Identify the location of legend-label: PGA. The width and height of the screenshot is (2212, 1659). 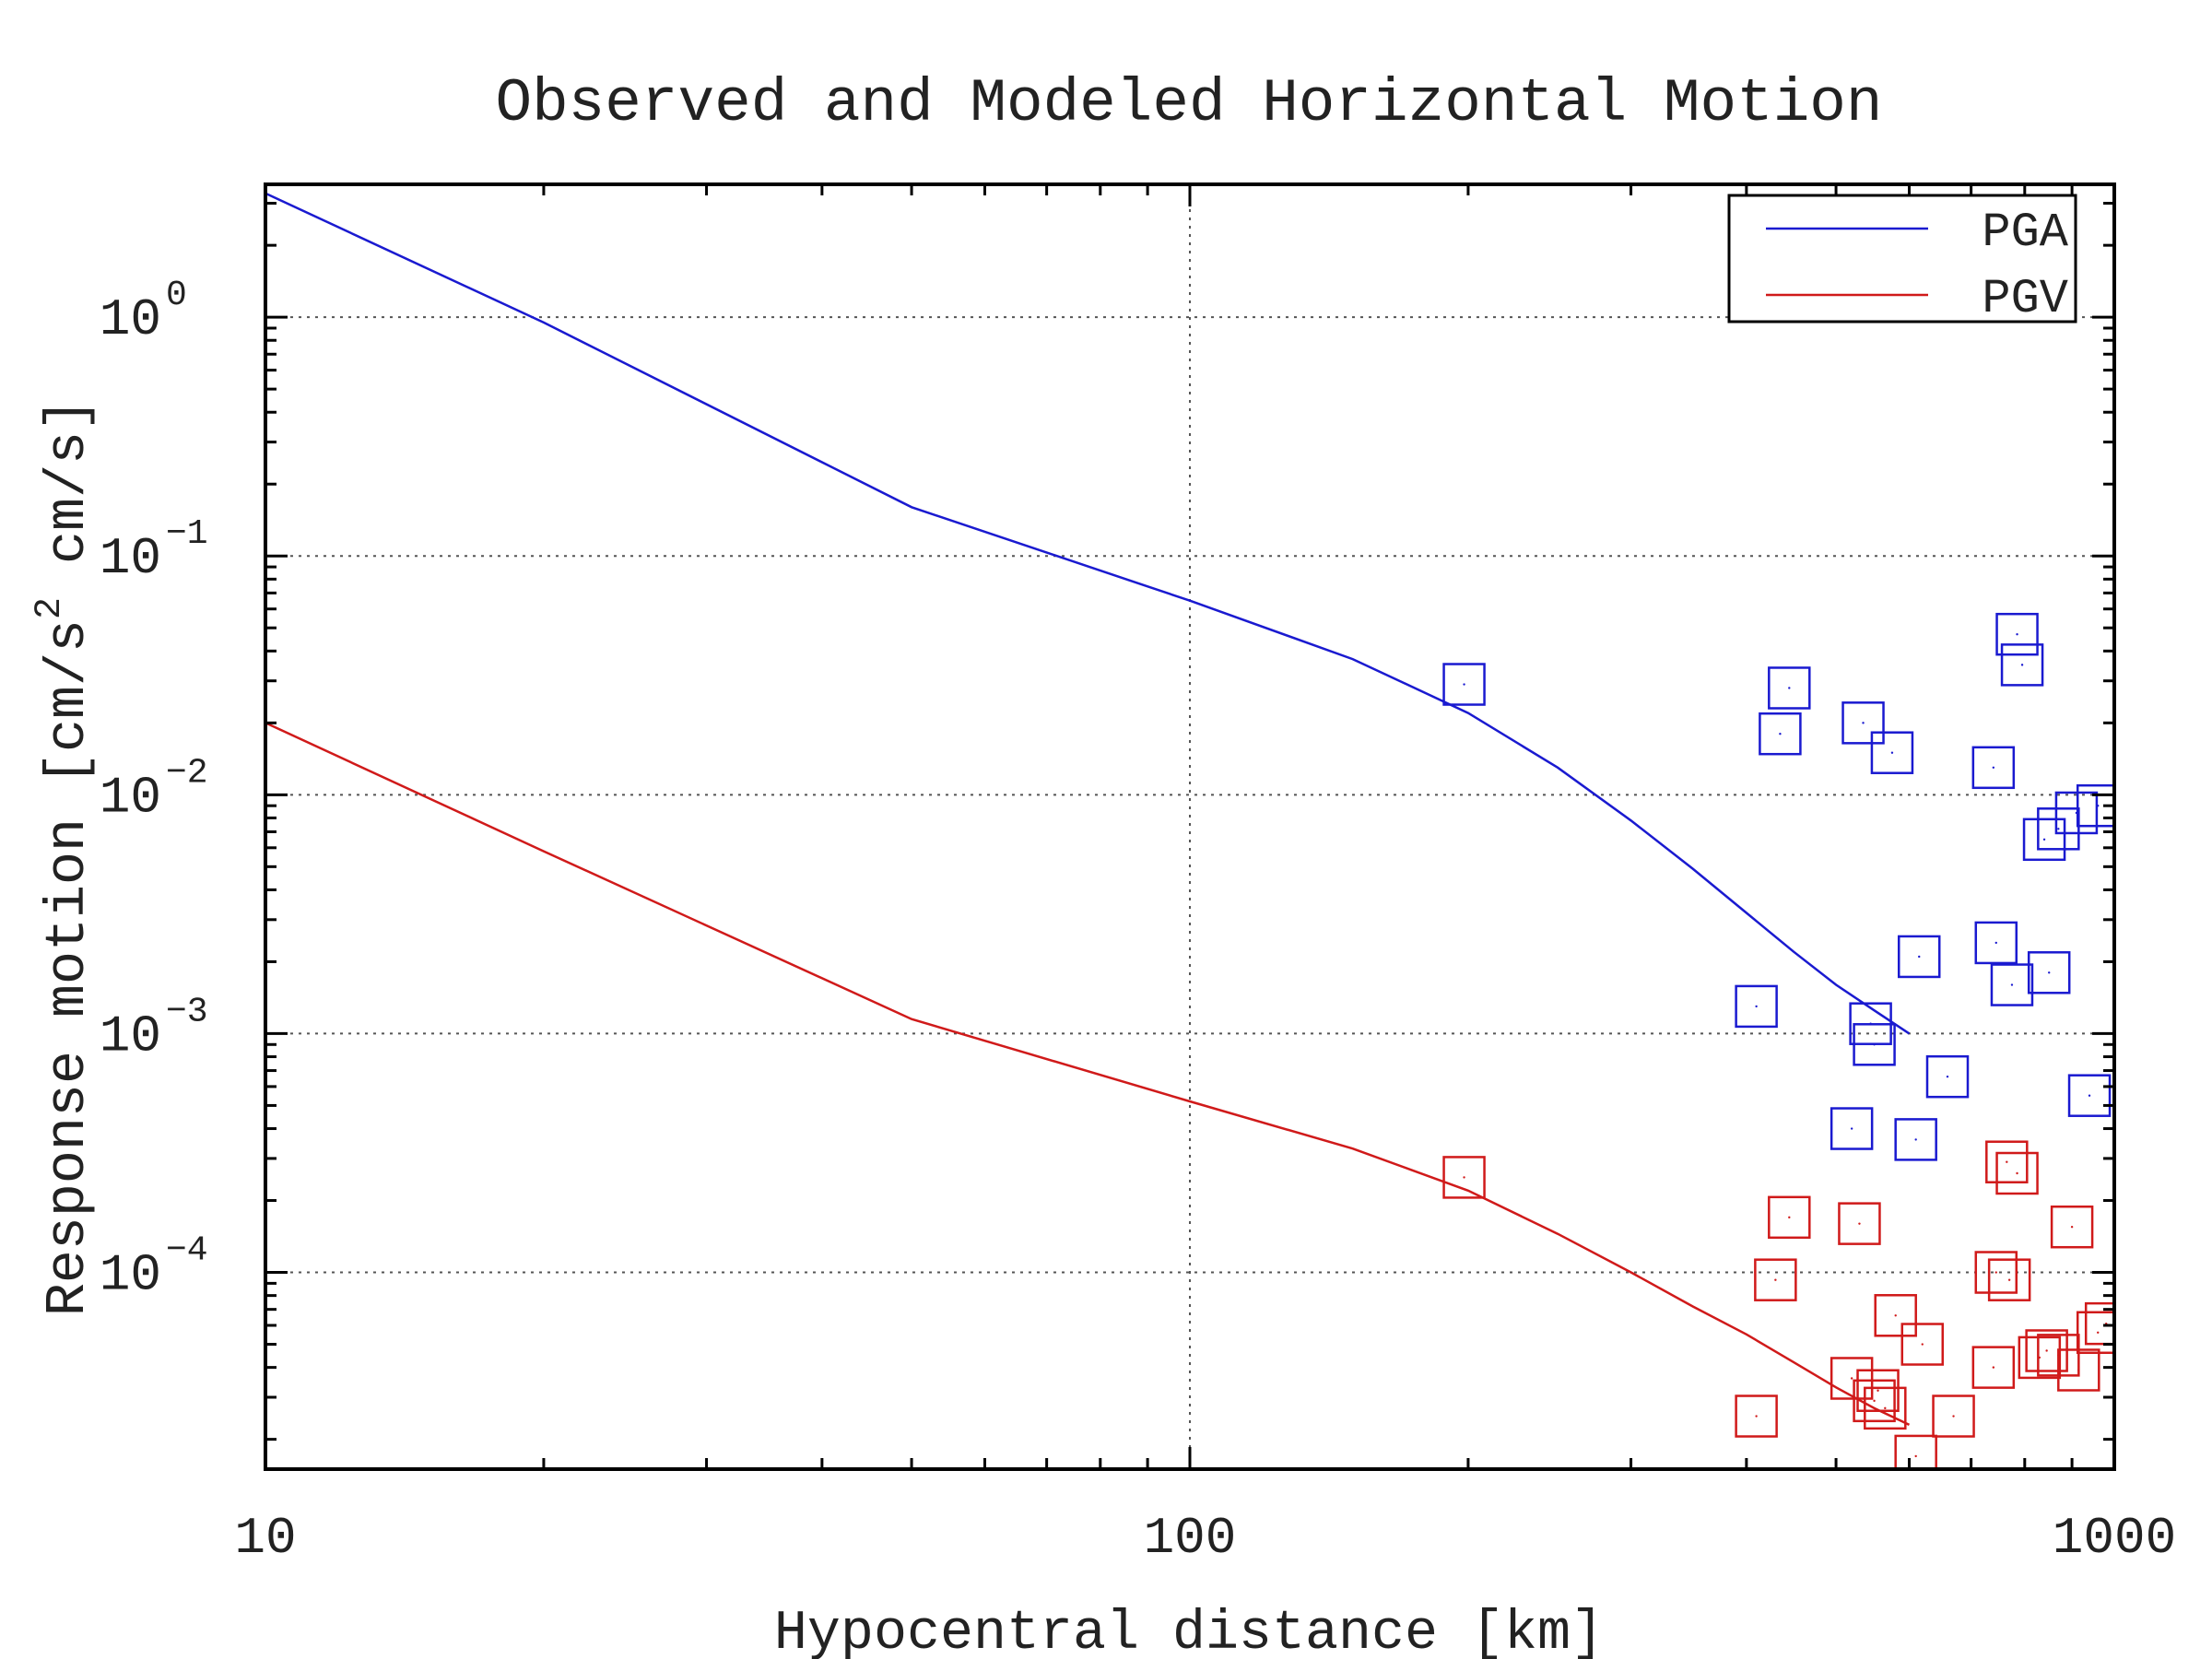
(2025, 233).